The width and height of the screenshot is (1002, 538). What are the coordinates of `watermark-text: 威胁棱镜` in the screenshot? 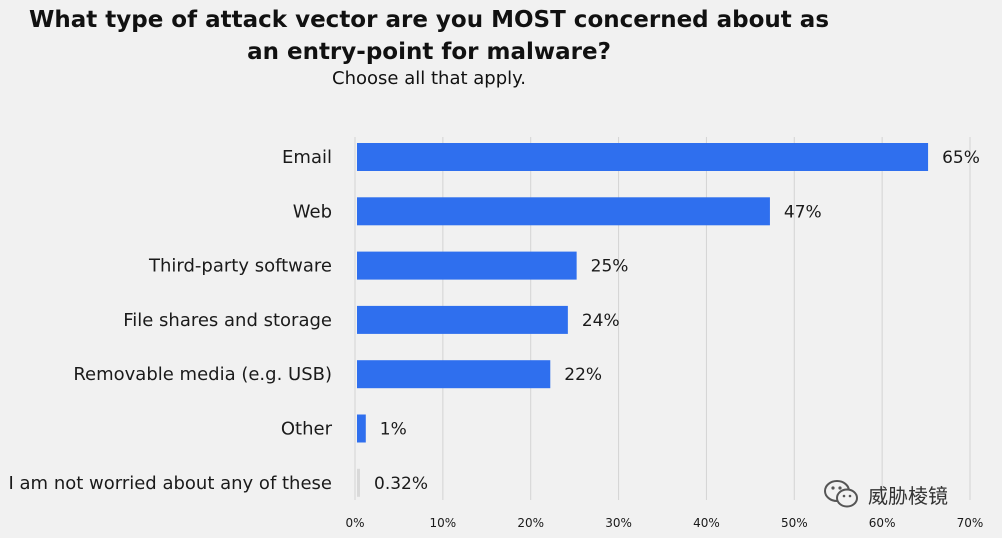 It's located at (908, 495).